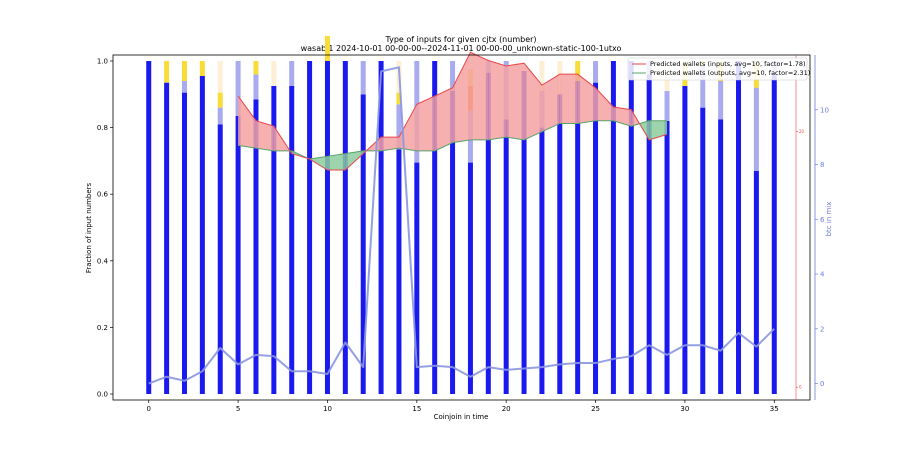 The width and height of the screenshot is (900, 450). What do you see at coordinates (238, 409) in the screenshot?
I see `x-tick-label-5: 5` at bounding box center [238, 409].